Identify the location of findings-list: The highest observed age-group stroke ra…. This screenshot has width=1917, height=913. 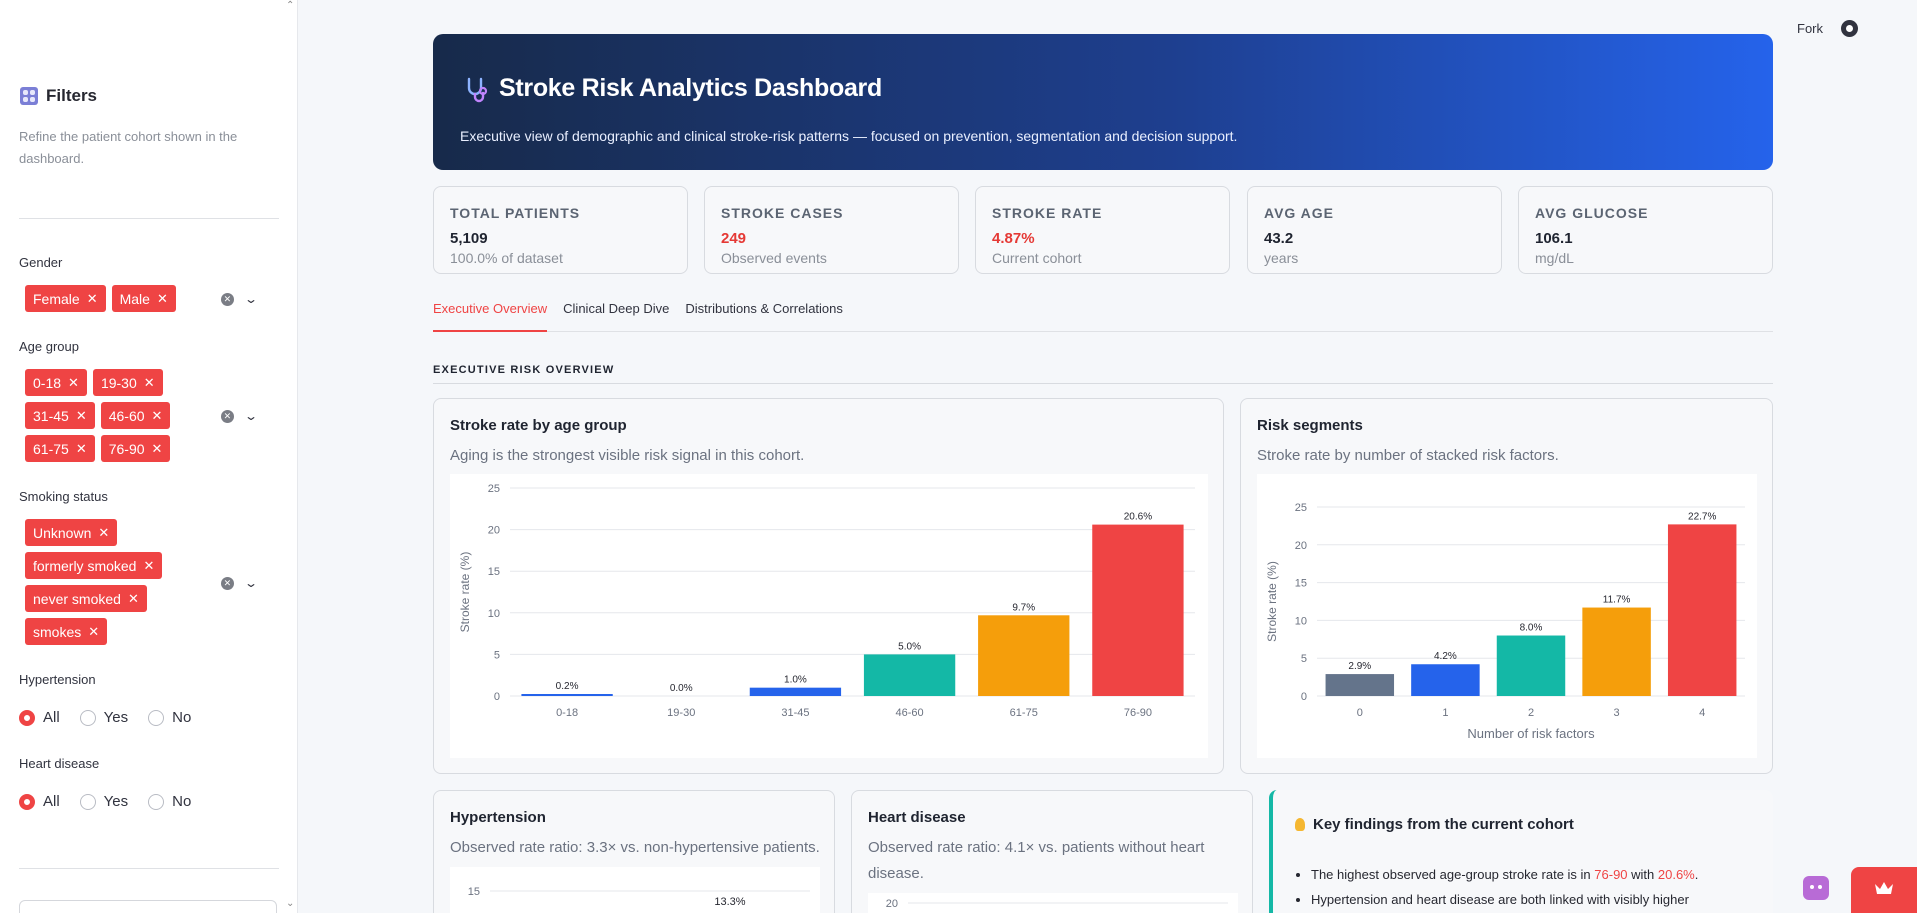
(1531, 887).